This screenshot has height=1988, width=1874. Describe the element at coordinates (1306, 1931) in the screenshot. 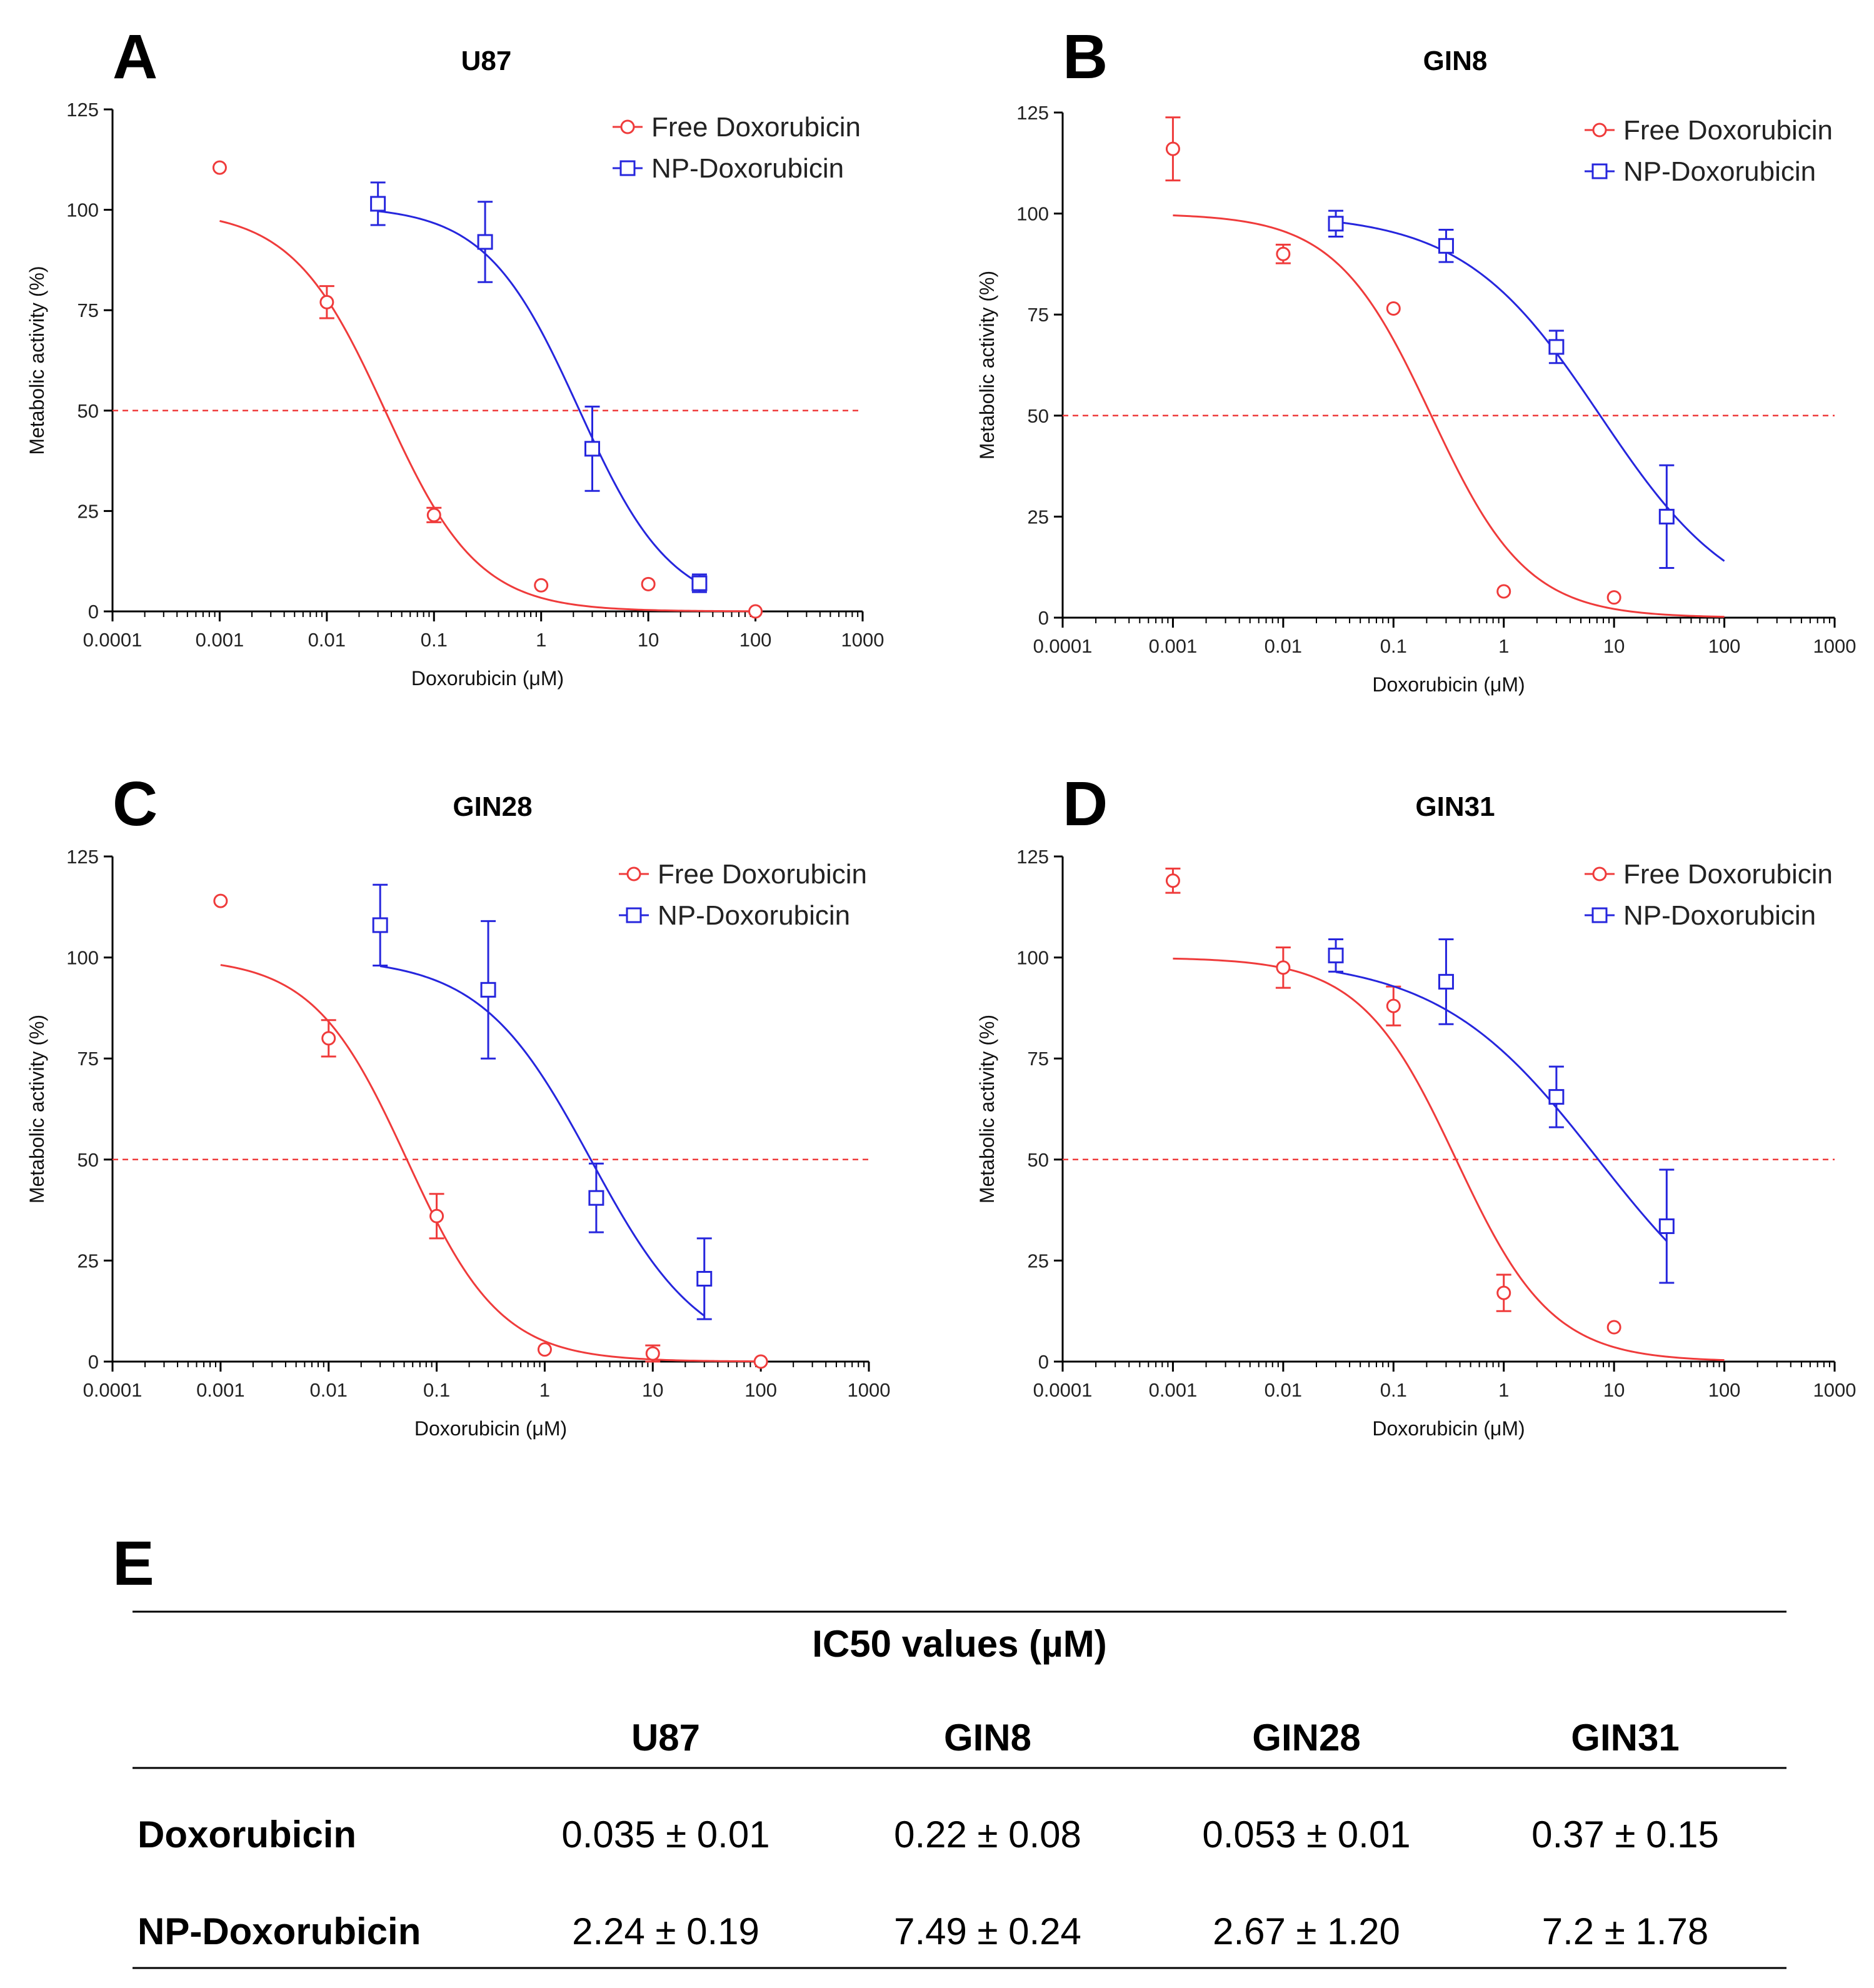

I see `table-cell: 2.67 ± 1.20` at that location.